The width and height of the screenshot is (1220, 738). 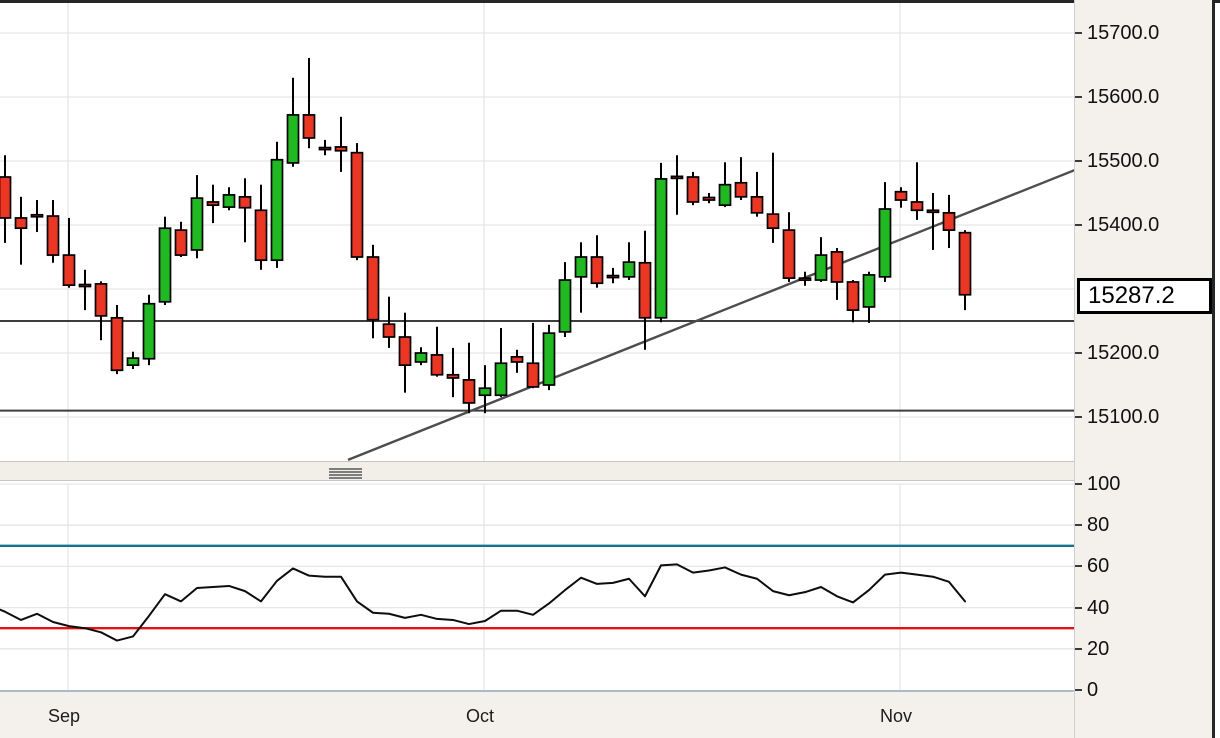 What do you see at coordinates (1123, 33) in the screenshot?
I see `axis-tick-label: 15700.0` at bounding box center [1123, 33].